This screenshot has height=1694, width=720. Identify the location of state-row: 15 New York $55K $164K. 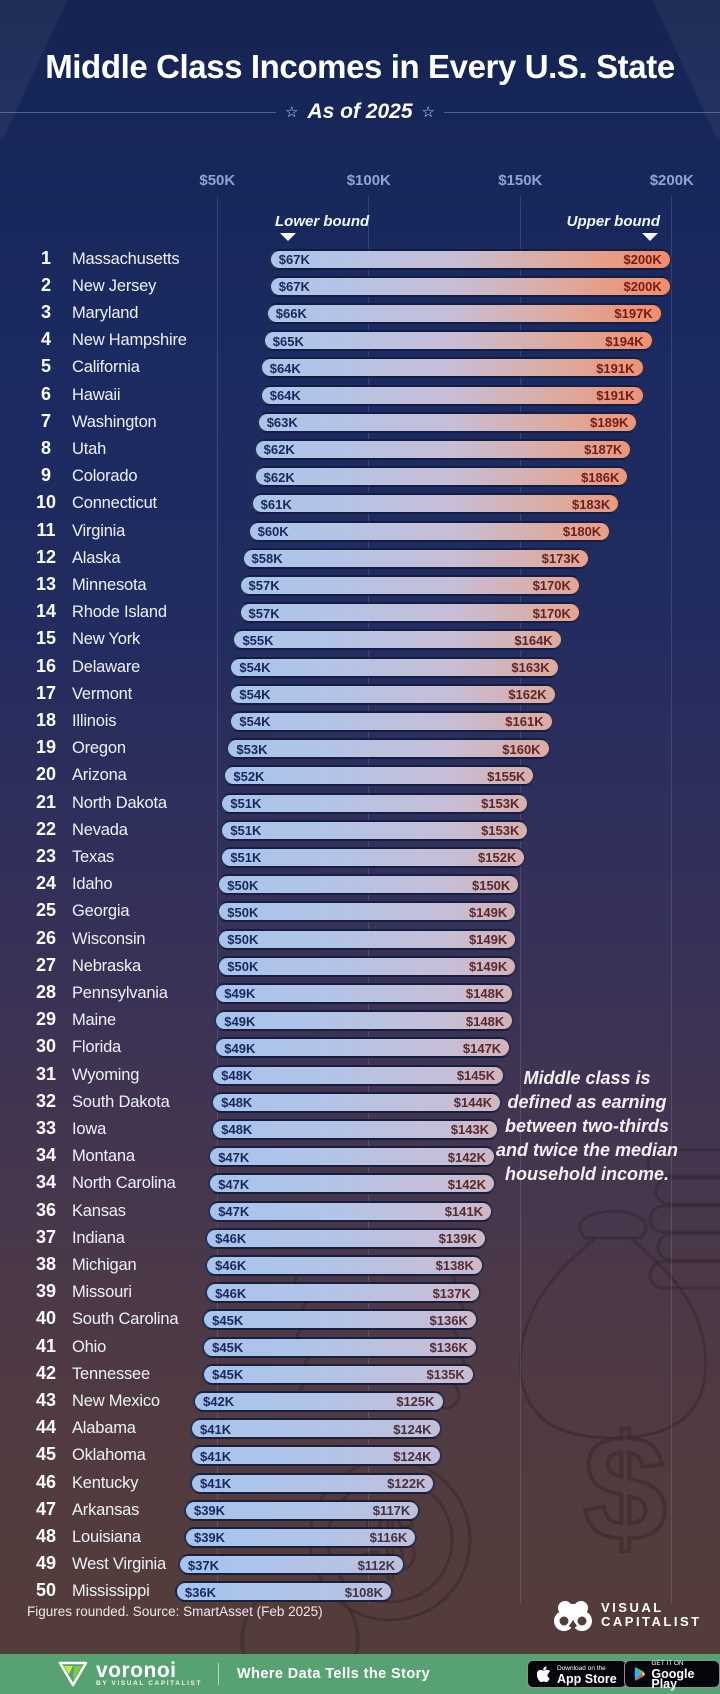
(360, 640).